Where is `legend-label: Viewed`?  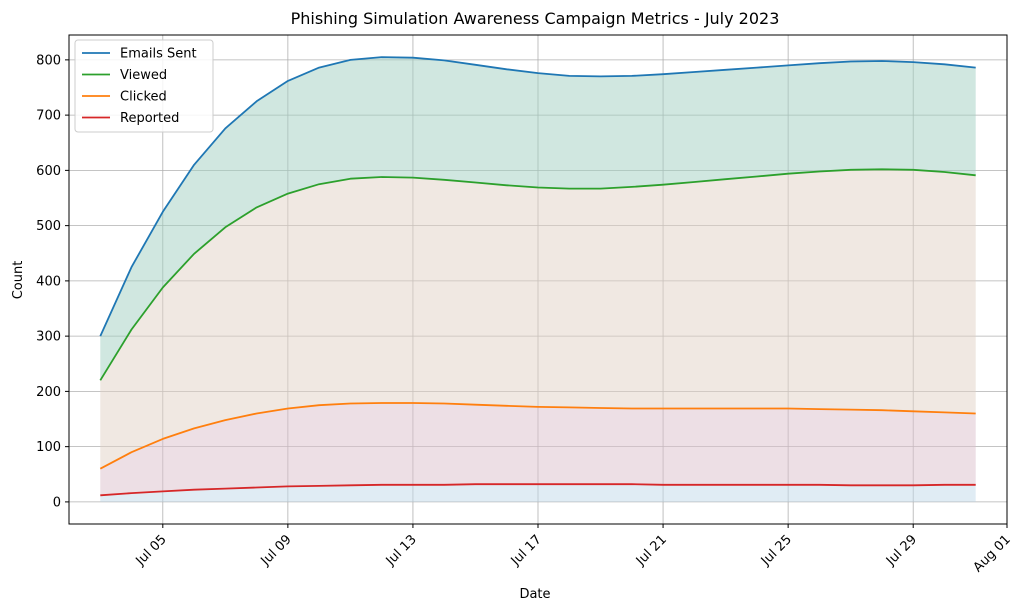
legend-label: Viewed is located at coordinates (143, 75).